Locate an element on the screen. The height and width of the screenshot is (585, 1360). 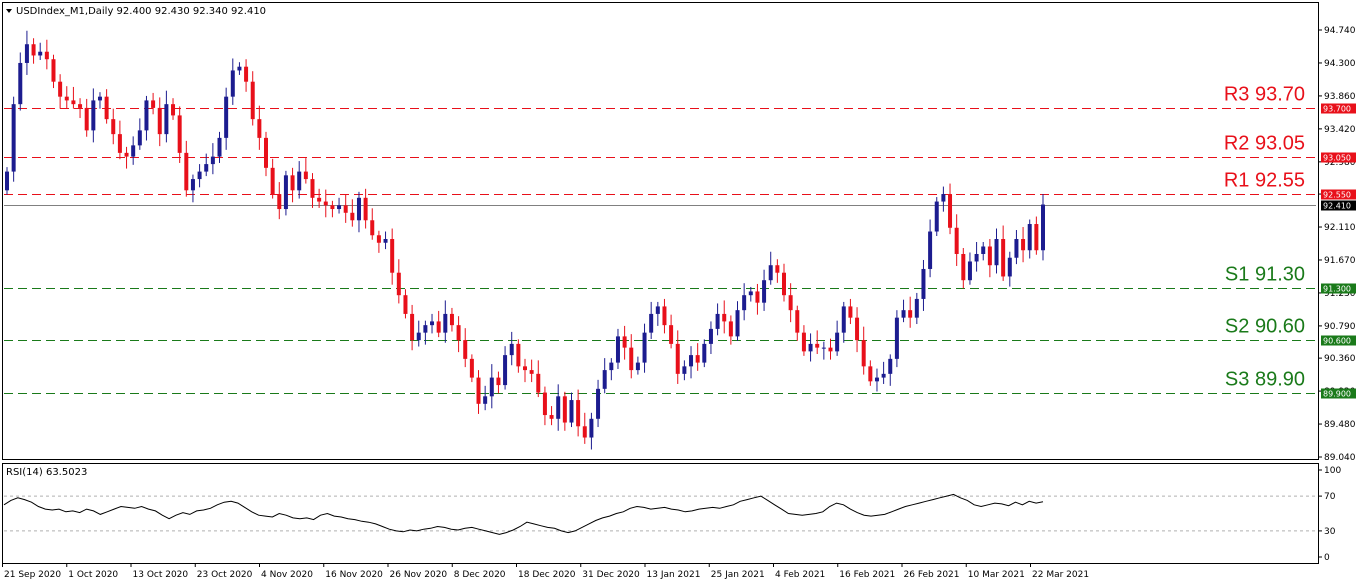
level-tag: 90.600 is located at coordinates (1337, 341).